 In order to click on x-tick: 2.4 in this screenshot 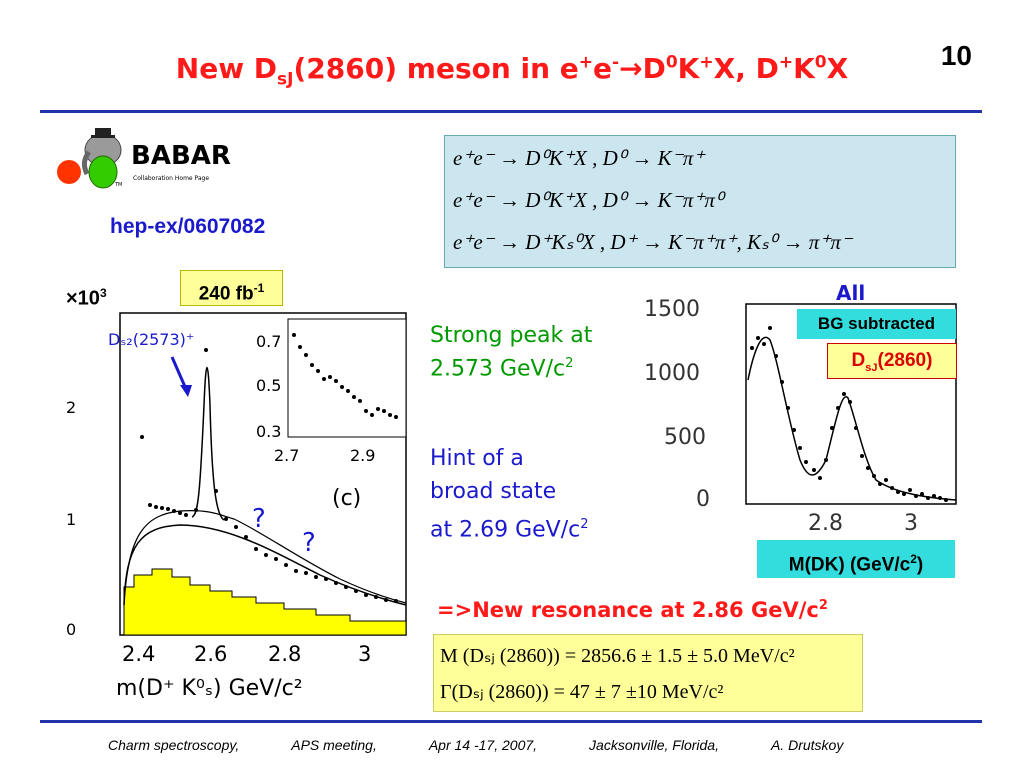, I will do `click(138, 654)`.